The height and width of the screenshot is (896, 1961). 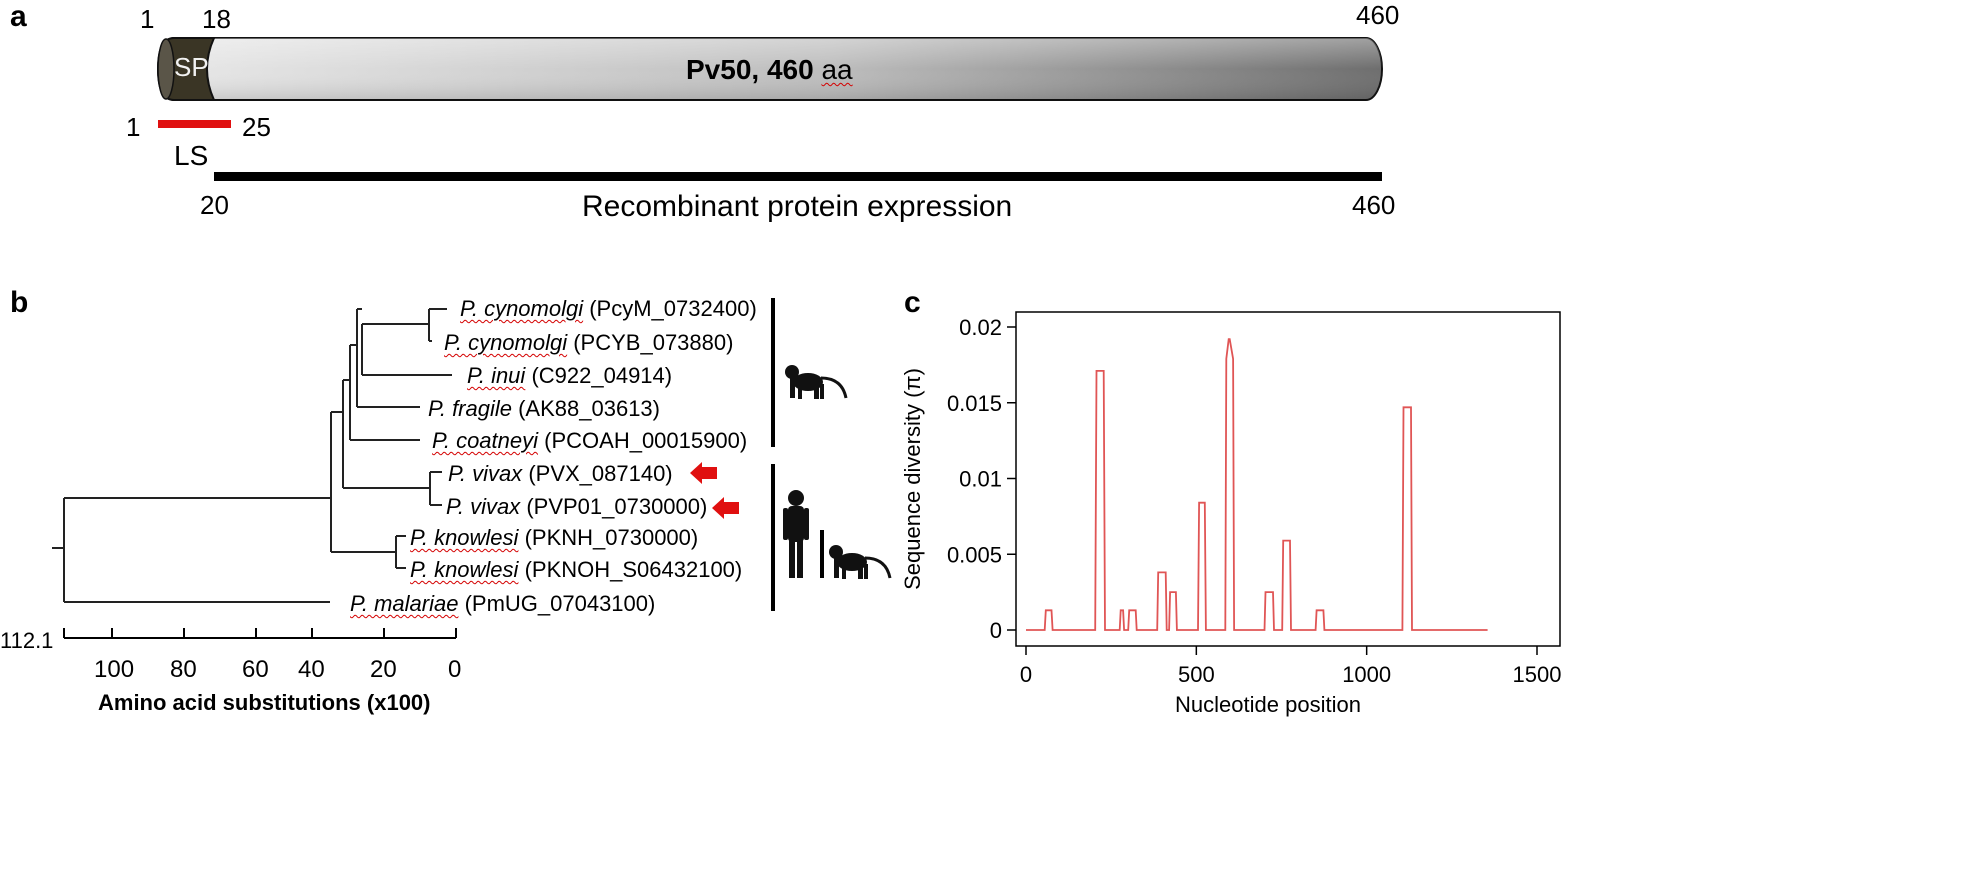 What do you see at coordinates (769, 109) in the screenshot?
I see `protein-diagram` at bounding box center [769, 109].